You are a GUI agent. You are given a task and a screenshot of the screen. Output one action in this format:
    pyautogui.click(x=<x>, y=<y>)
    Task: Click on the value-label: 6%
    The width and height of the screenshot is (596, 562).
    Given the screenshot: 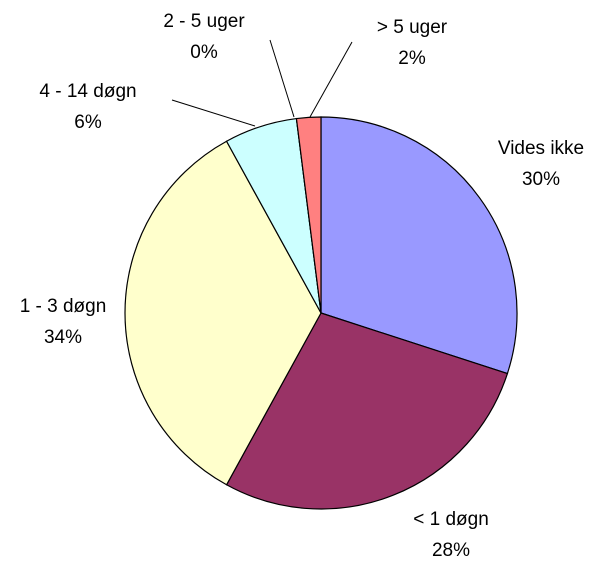 What is the action you would take?
    pyautogui.click(x=88, y=122)
    